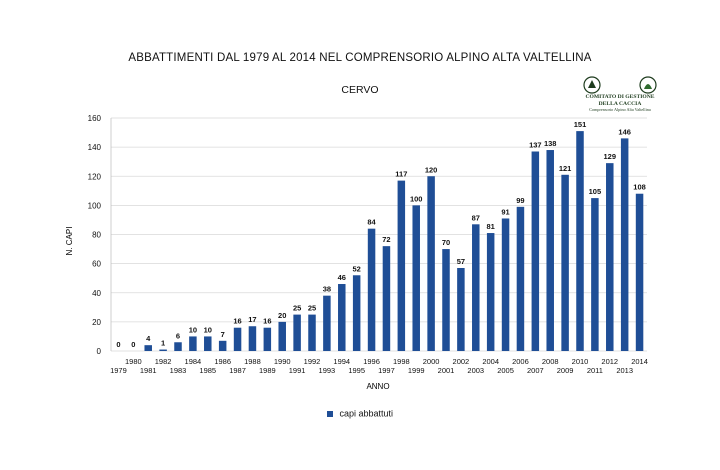 The height and width of the screenshot is (470, 720). I want to click on x-tick-label: 1994, so click(341, 361).